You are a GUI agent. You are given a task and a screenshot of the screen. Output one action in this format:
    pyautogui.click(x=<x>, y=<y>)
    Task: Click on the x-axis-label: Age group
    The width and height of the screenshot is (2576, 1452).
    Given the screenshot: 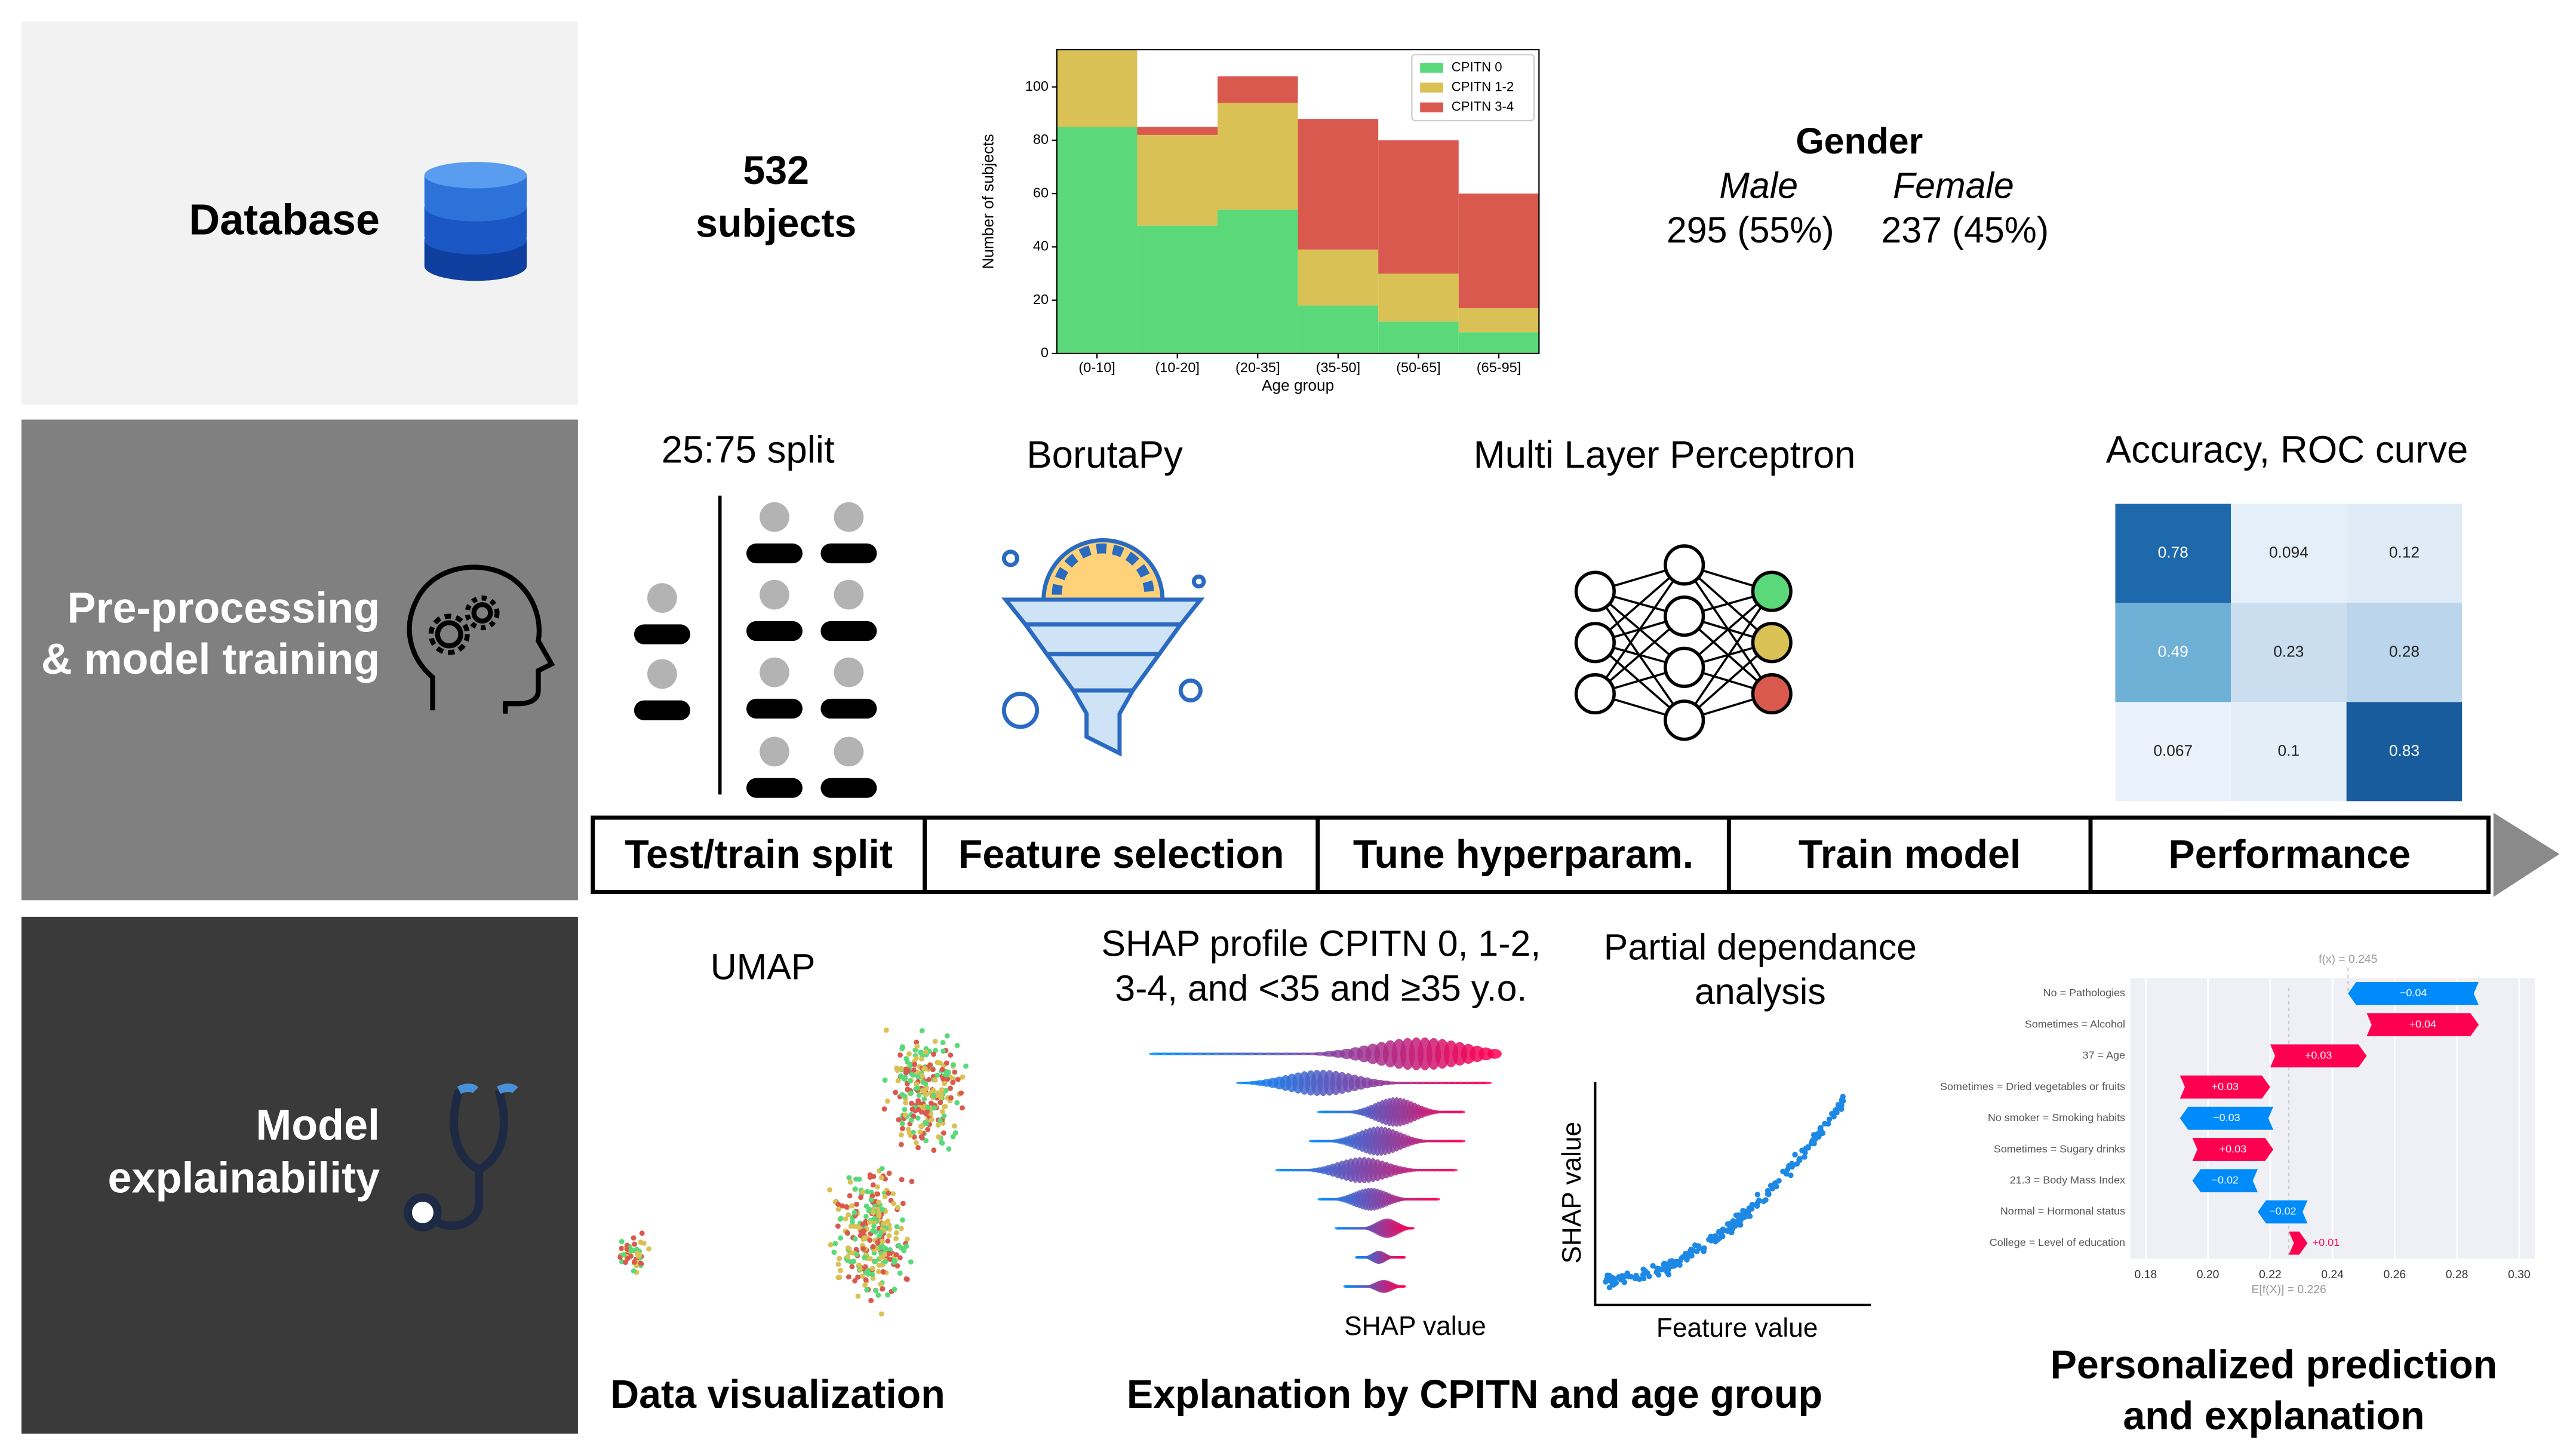 What is the action you would take?
    pyautogui.click(x=1298, y=385)
    